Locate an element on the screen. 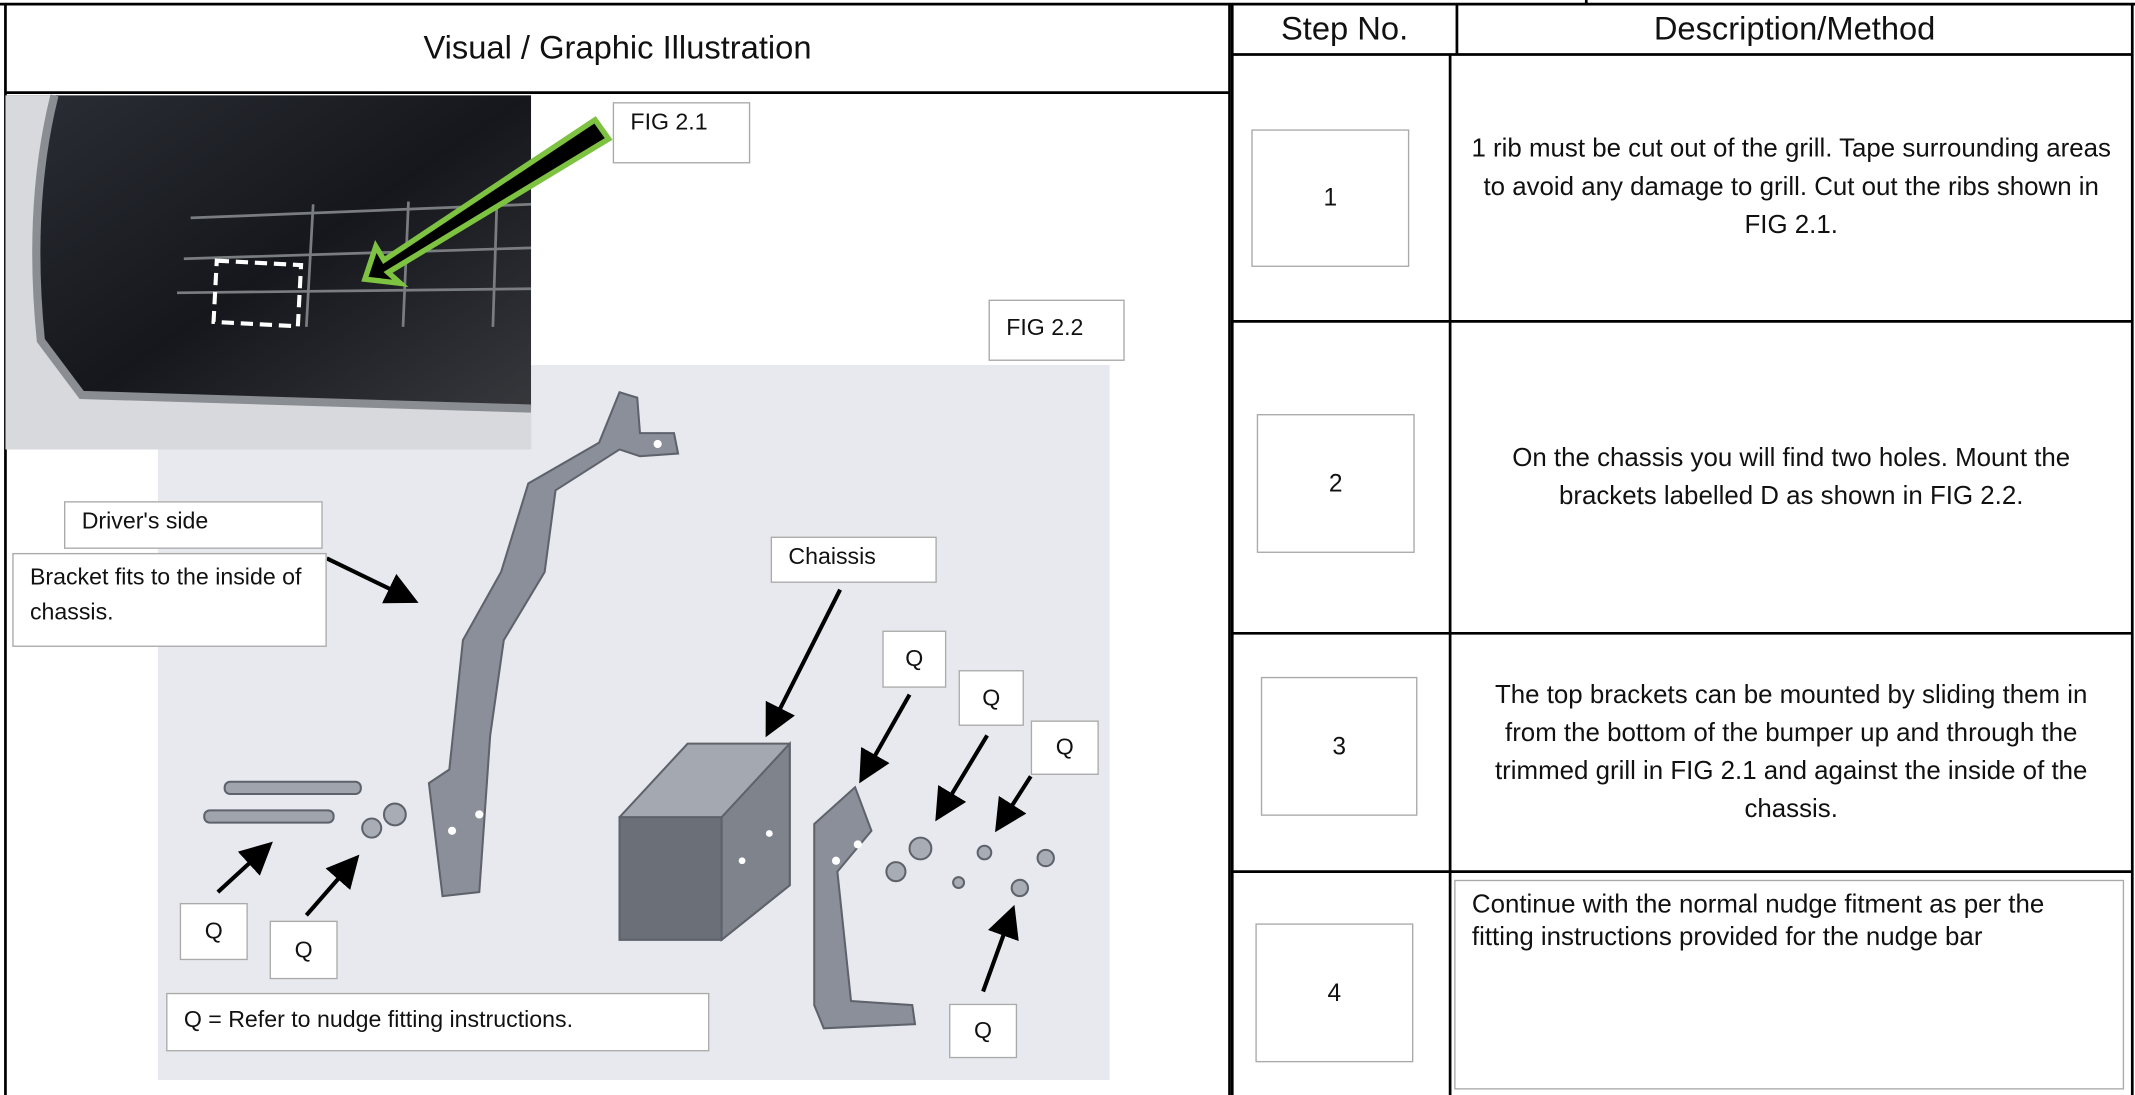 Image resolution: width=2135 pixels, height=1095 pixels. step-column-header: Step No. is located at coordinates (1344, 29).